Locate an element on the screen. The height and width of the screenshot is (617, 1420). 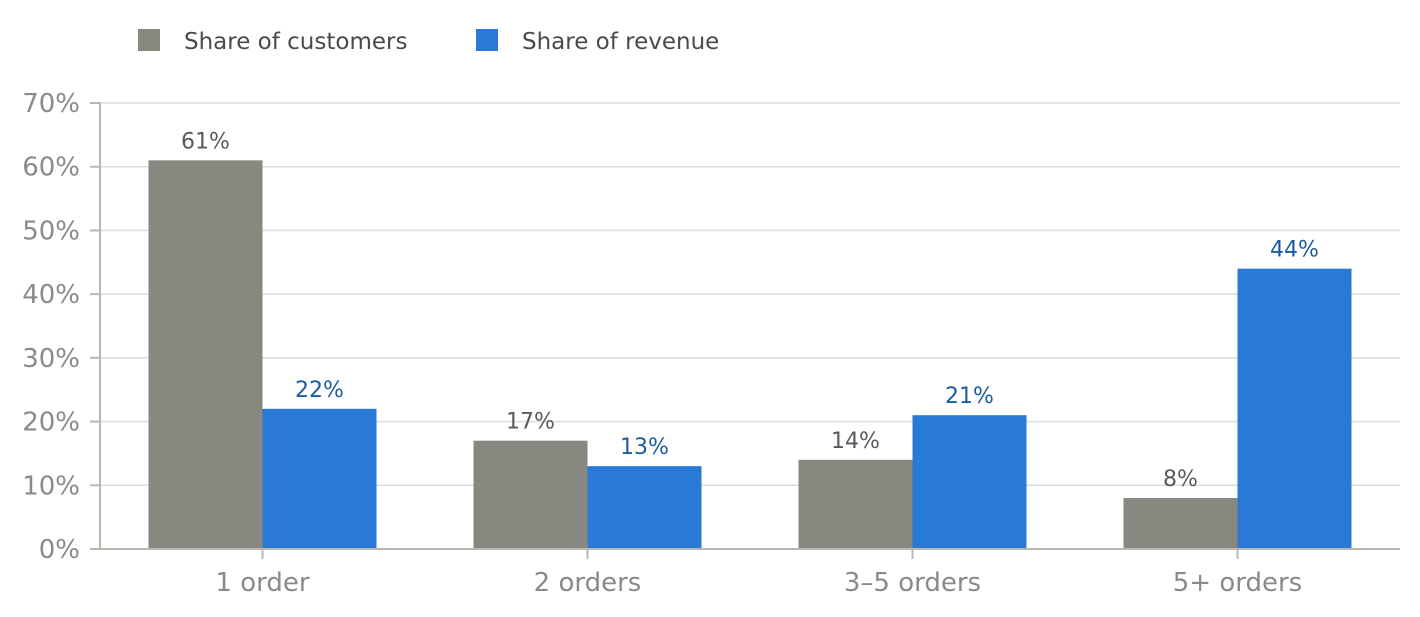
y-tick-label-40: 40% is located at coordinates (51, 295).